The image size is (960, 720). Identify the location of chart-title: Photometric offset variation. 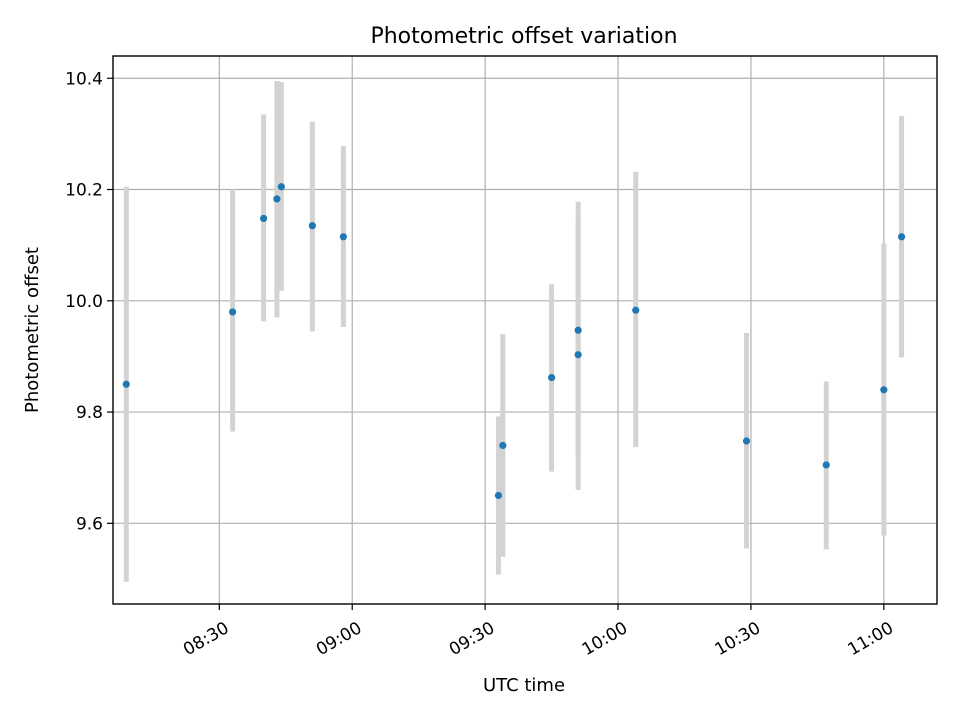
(523, 36).